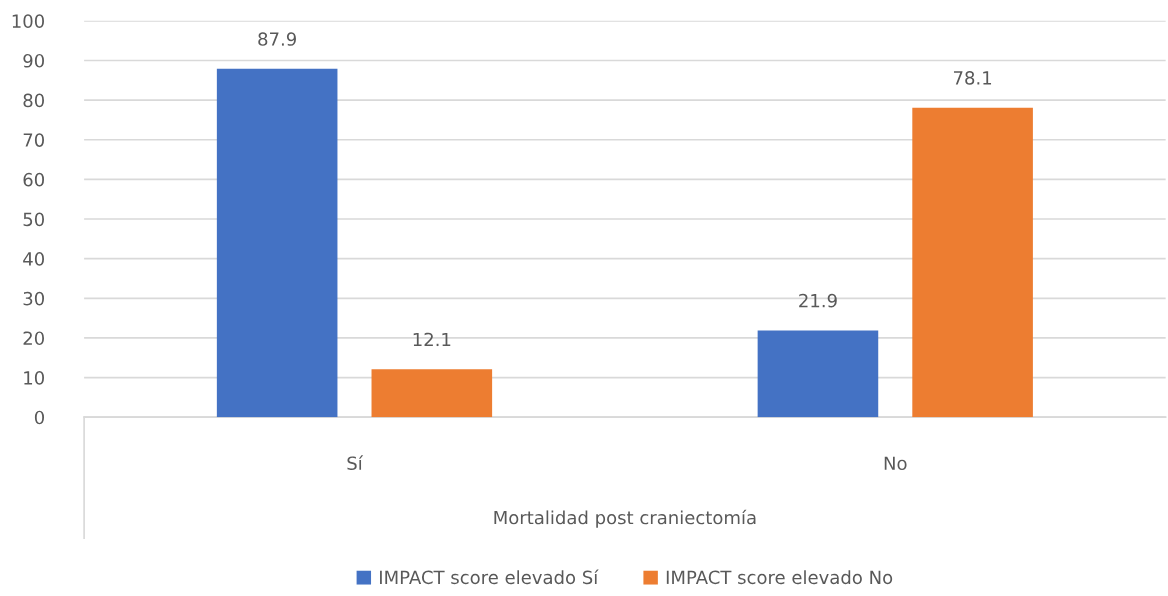 The image size is (1168, 596). Describe the element at coordinates (972, 78) in the screenshot. I see `data-label: 78.1` at that location.